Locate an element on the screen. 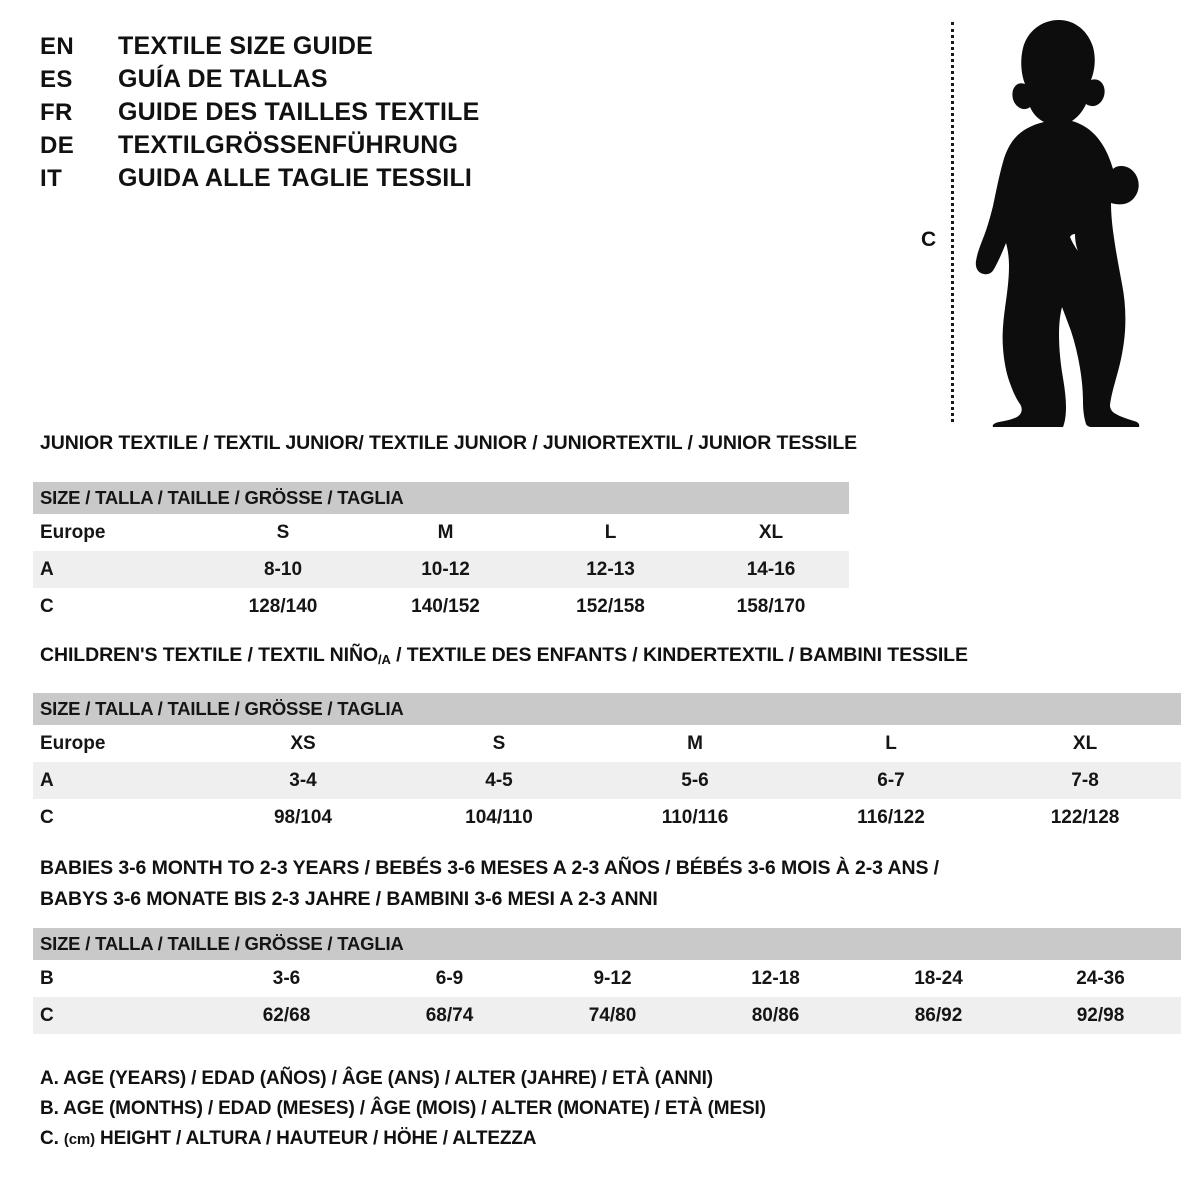 The width and height of the screenshot is (1200, 1200). language-code-de: DE is located at coordinates (57, 145).